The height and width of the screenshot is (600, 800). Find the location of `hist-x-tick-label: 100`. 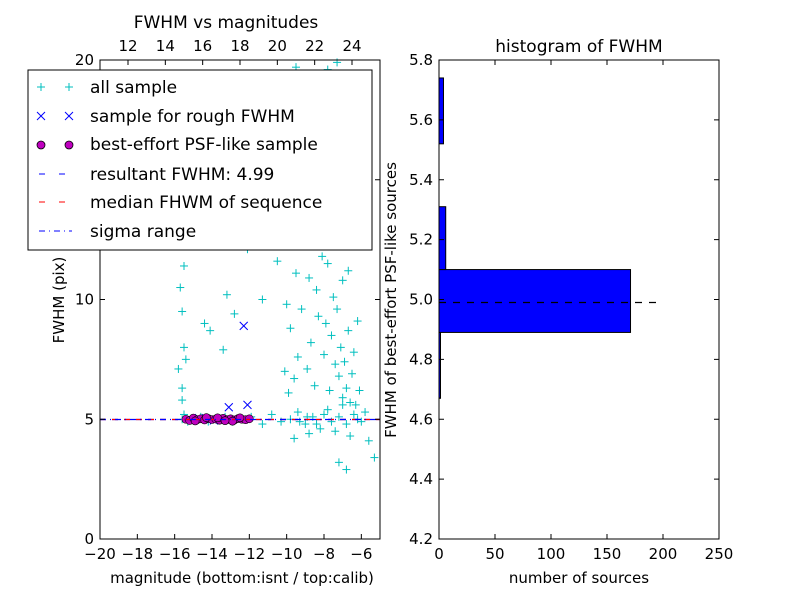

hist-x-tick-label: 100 is located at coordinates (551, 554).